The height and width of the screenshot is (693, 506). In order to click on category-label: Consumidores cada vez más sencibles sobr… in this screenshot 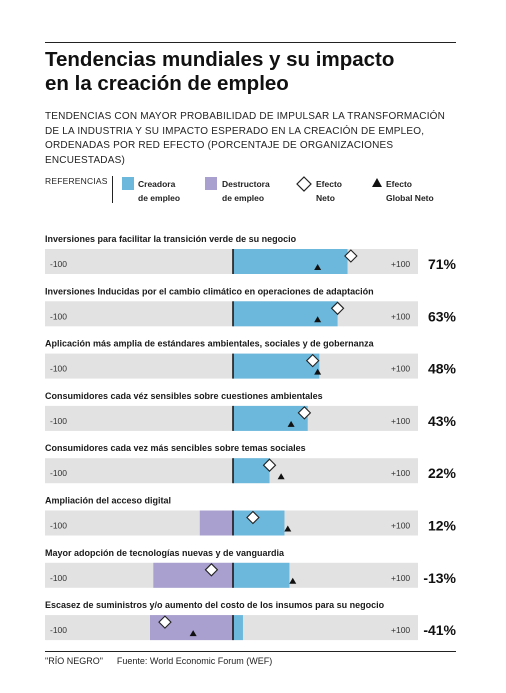, I will do `click(175, 448)`.